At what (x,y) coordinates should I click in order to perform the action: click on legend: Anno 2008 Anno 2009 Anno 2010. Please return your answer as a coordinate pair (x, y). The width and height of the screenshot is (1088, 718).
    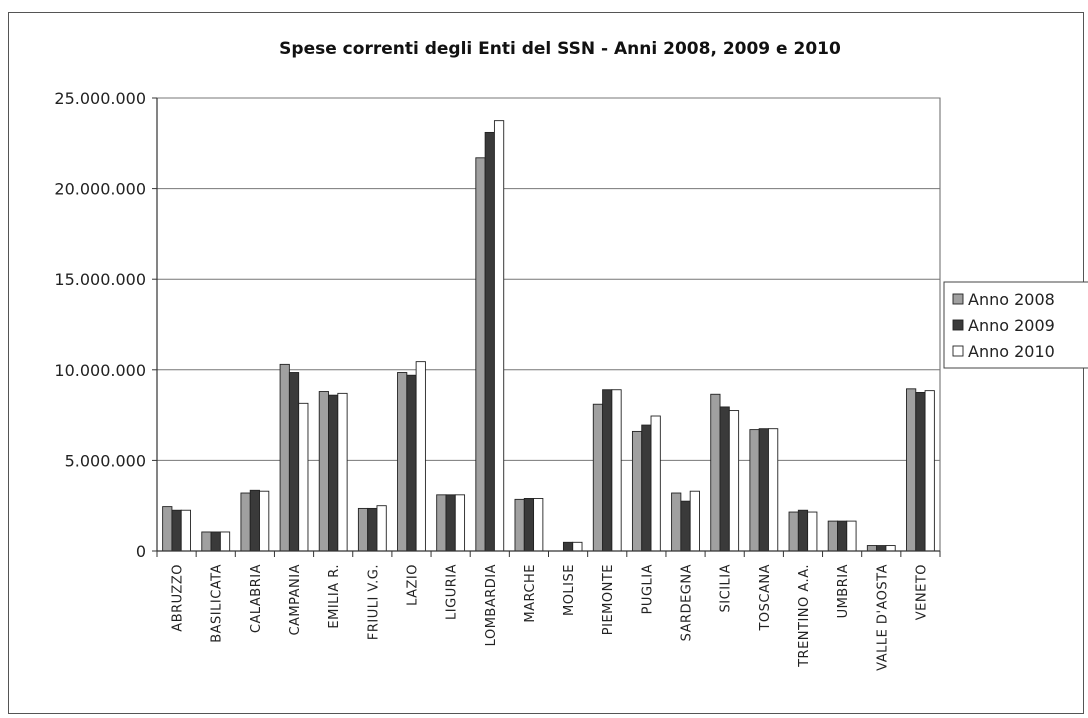
    Looking at the image, I should click on (1015, 325).